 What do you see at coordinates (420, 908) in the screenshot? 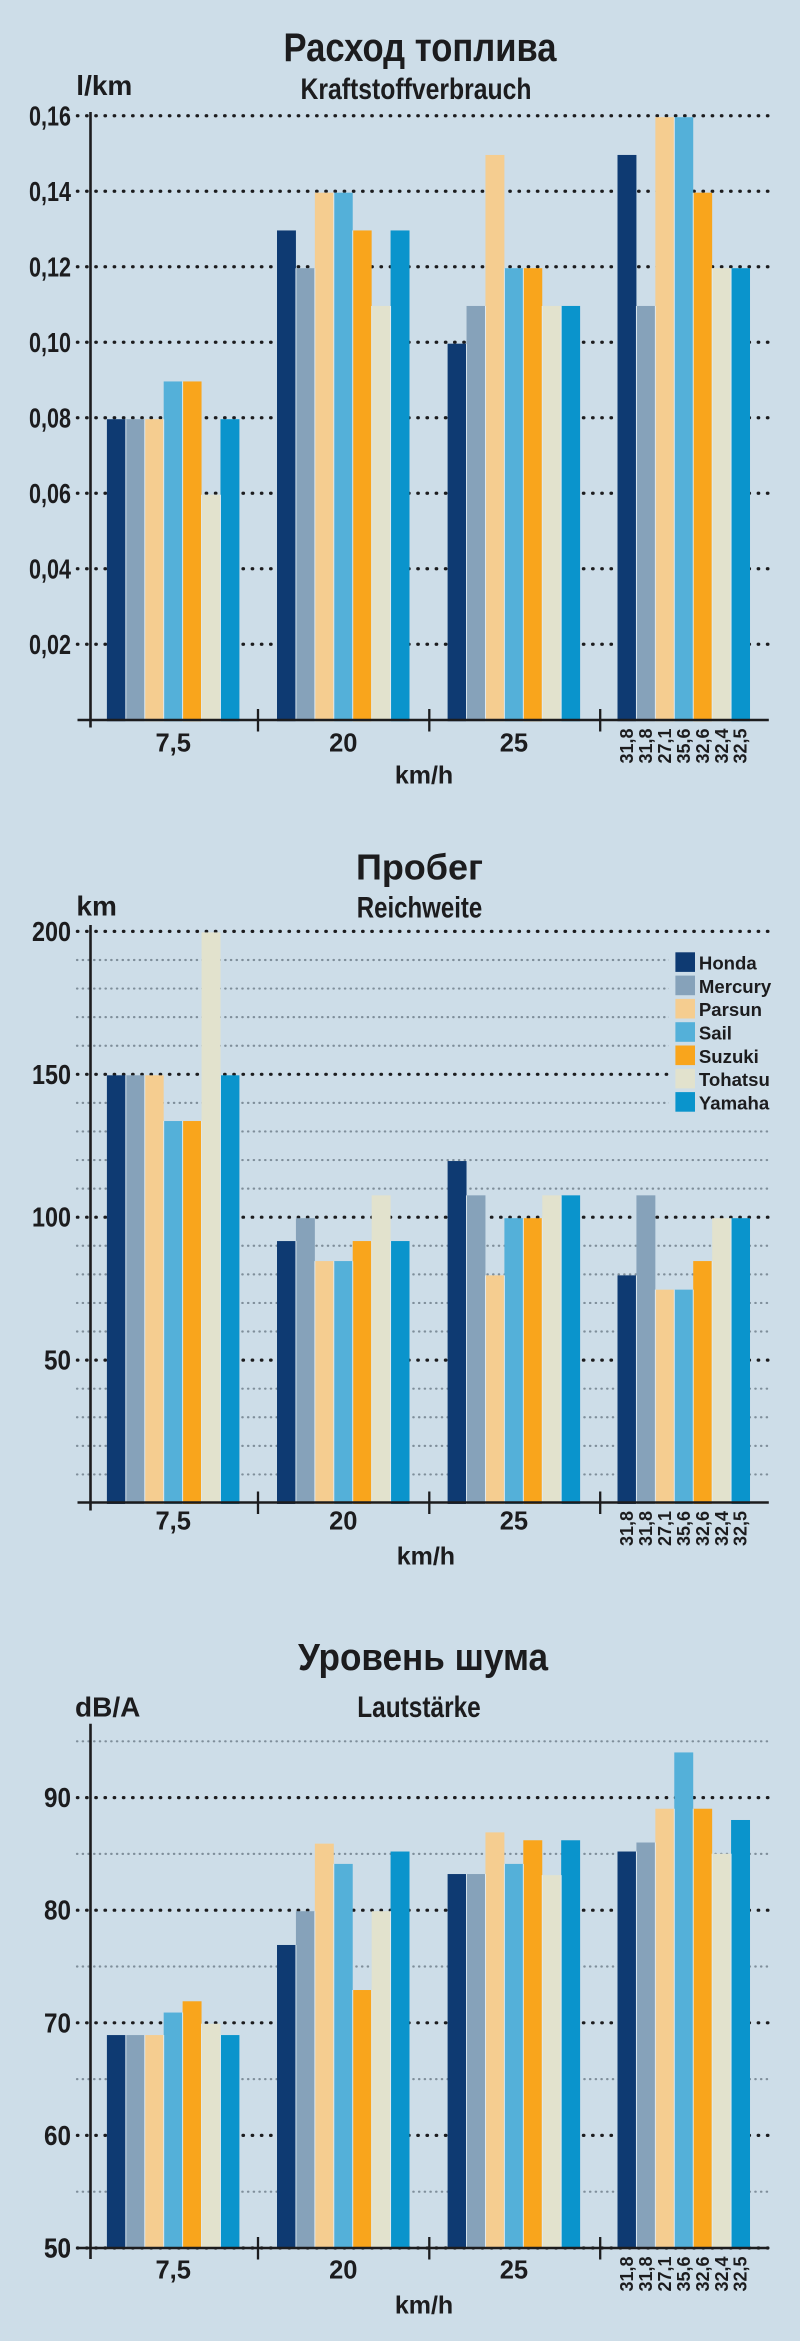
I see `svg-text: Reichweite` at bounding box center [420, 908].